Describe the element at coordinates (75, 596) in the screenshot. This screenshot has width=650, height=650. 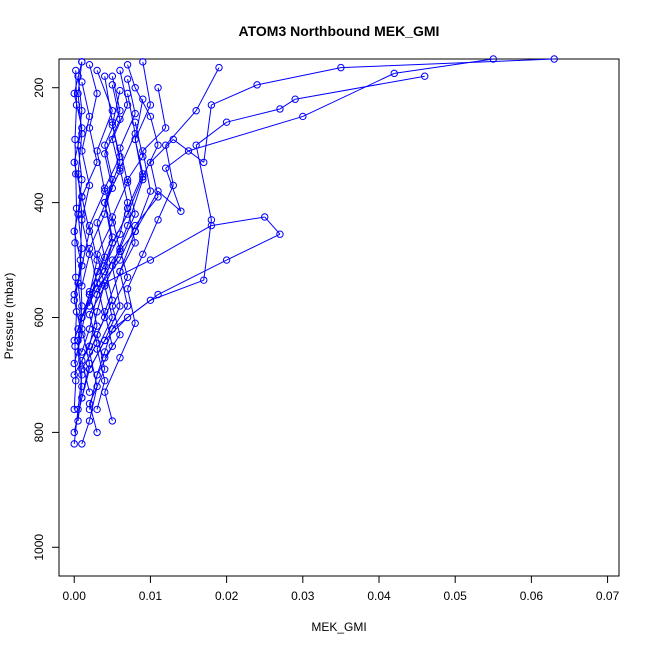
I see `x-tick-label: 0.00` at that location.